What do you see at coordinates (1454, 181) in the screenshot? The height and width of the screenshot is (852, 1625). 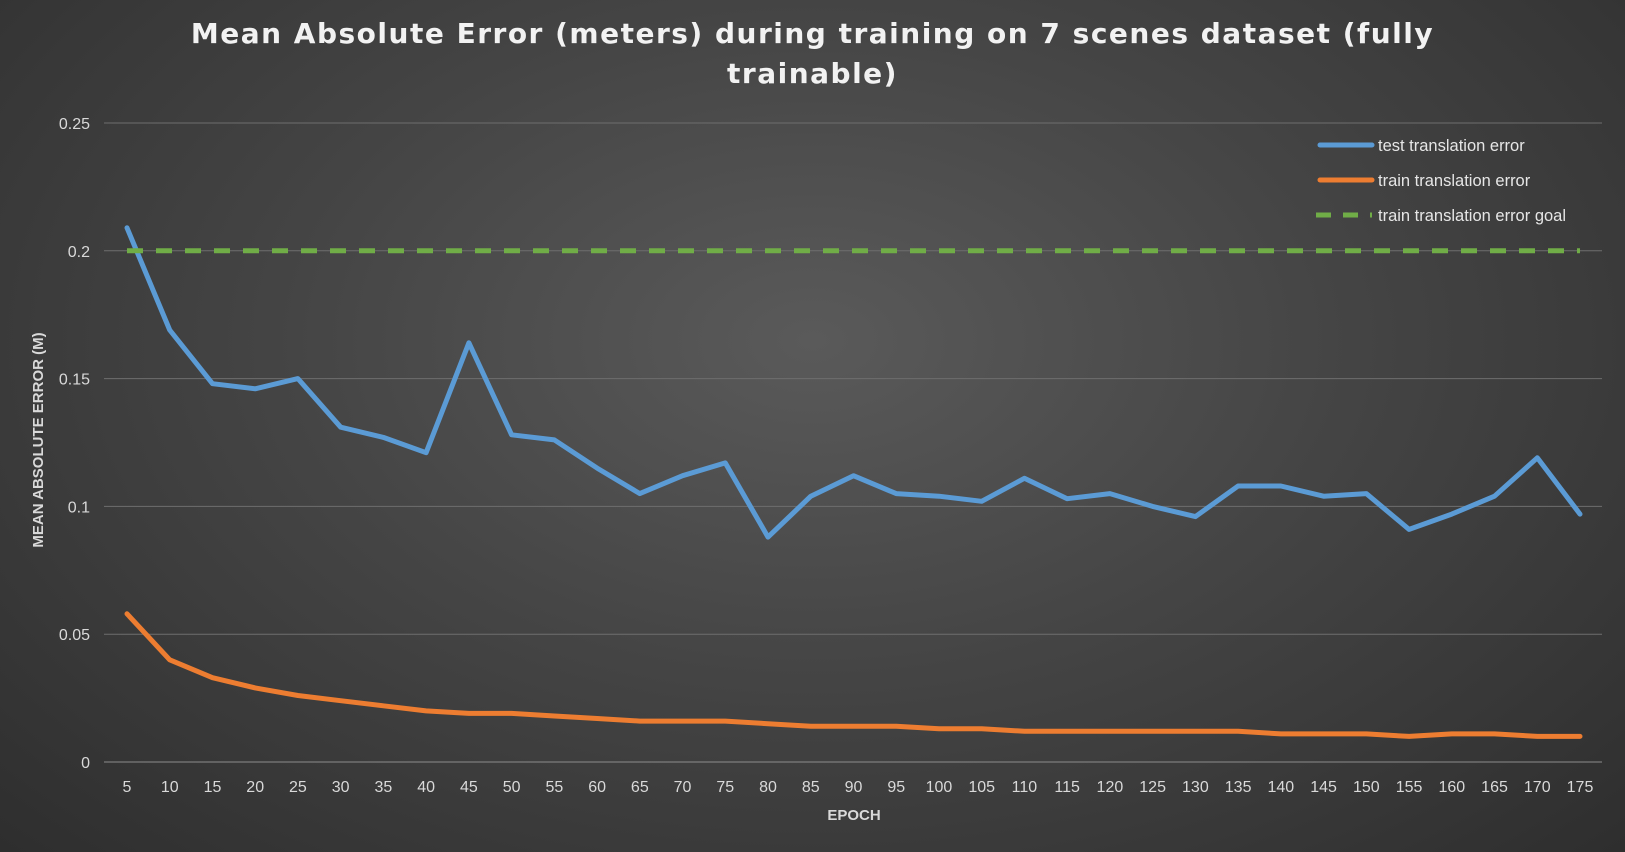 I see `legend-label: train translation error` at bounding box center [1454, 181].